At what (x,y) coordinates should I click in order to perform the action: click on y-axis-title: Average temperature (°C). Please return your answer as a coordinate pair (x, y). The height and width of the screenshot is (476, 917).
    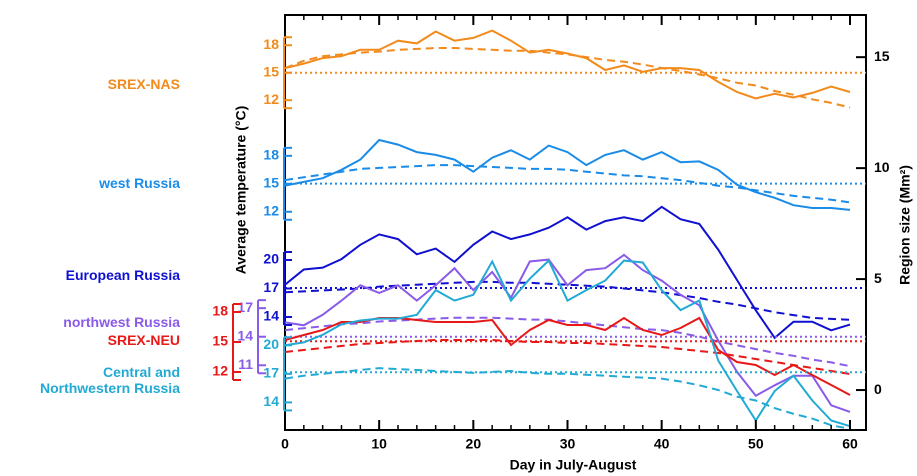
    Looking at the image, I should click on (241, 190).